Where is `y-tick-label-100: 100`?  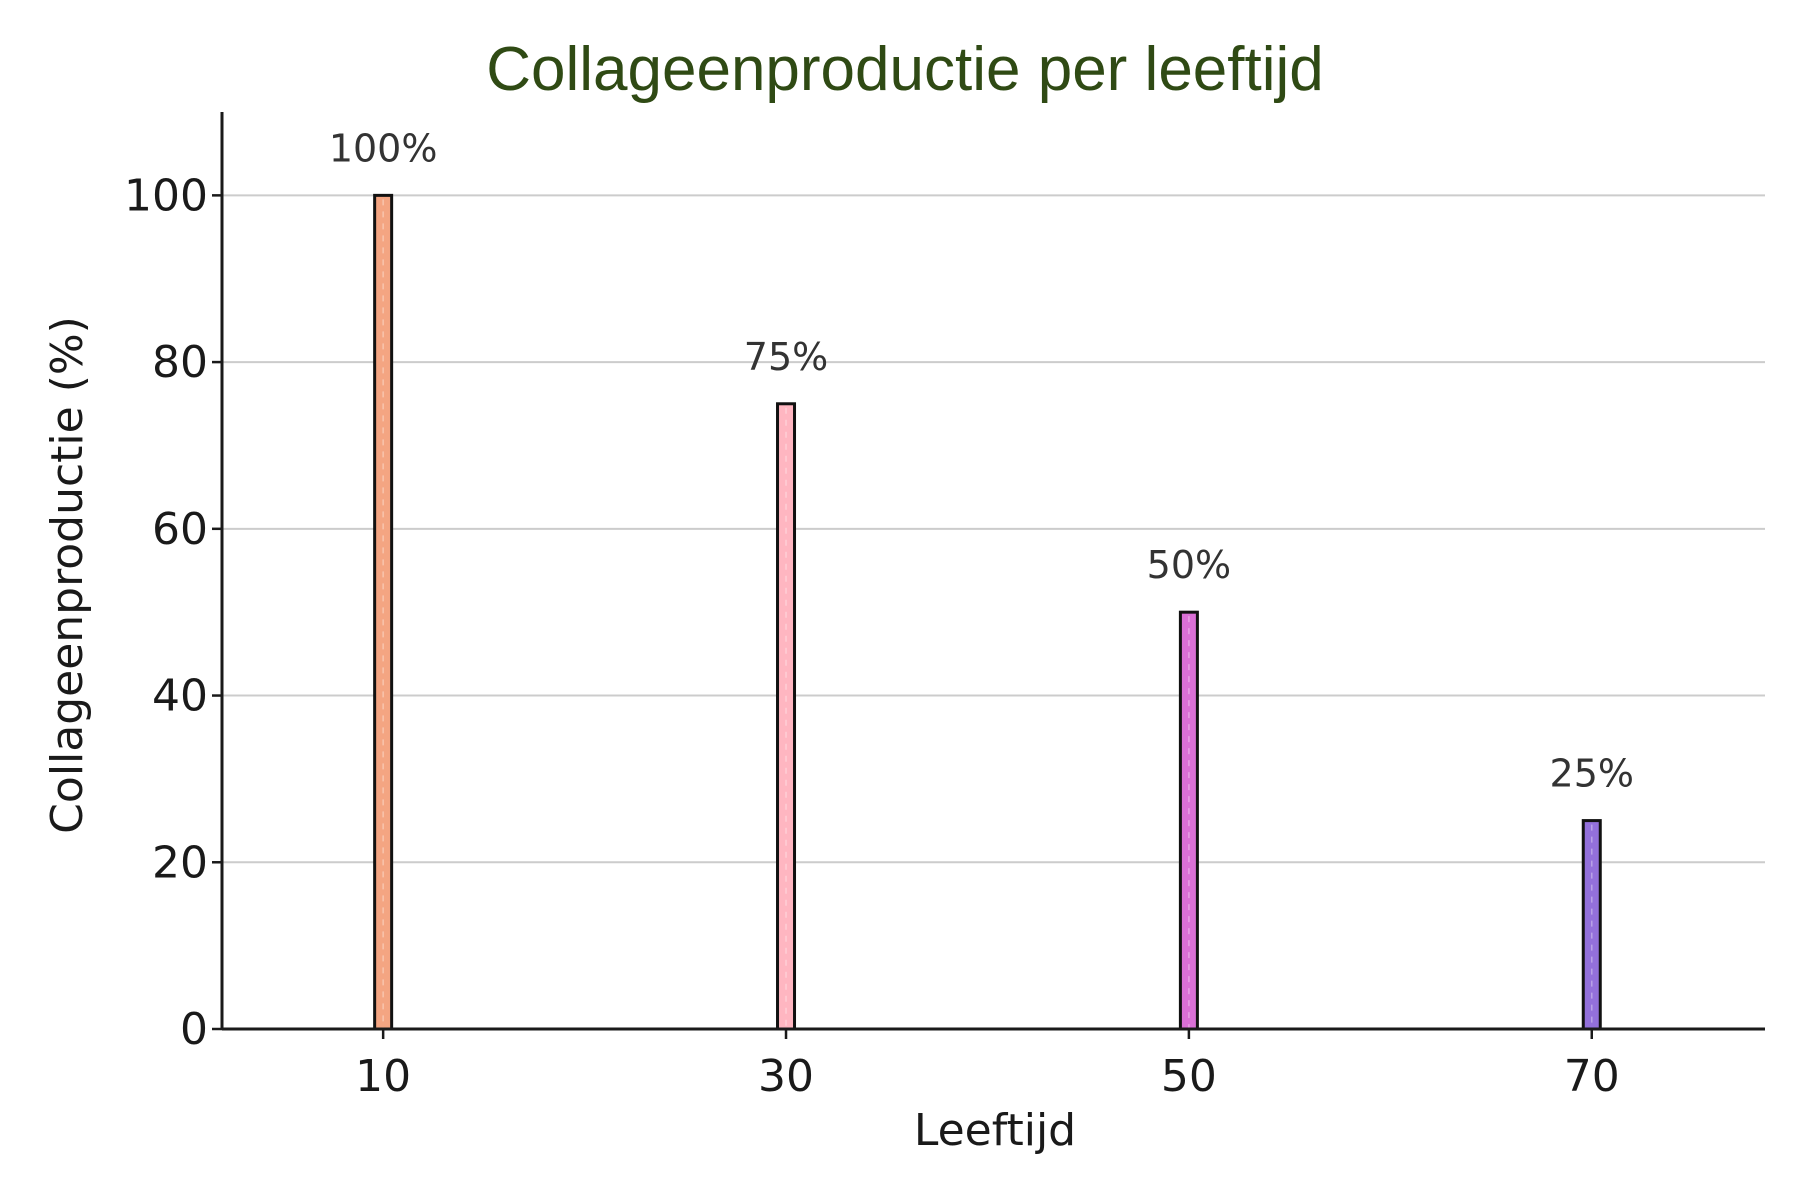
y-tick-label-100: 100 is located at coordinates (166, 195).